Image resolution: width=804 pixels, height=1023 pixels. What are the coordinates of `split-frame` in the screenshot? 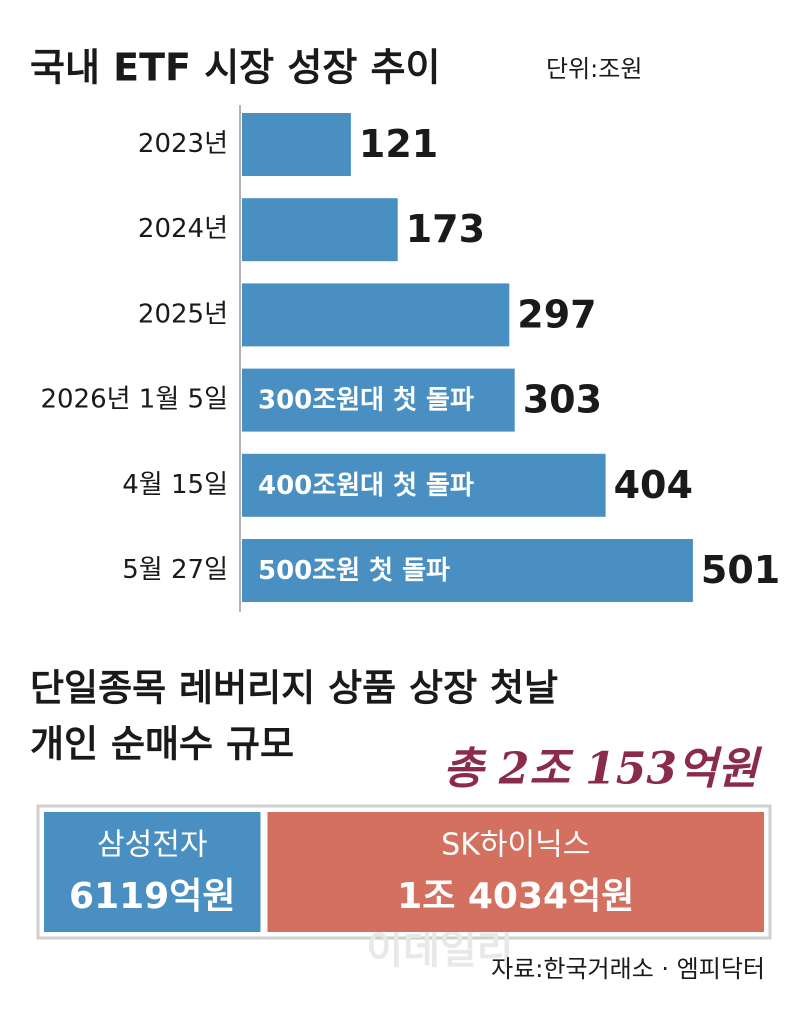 It's located at (404, 872).